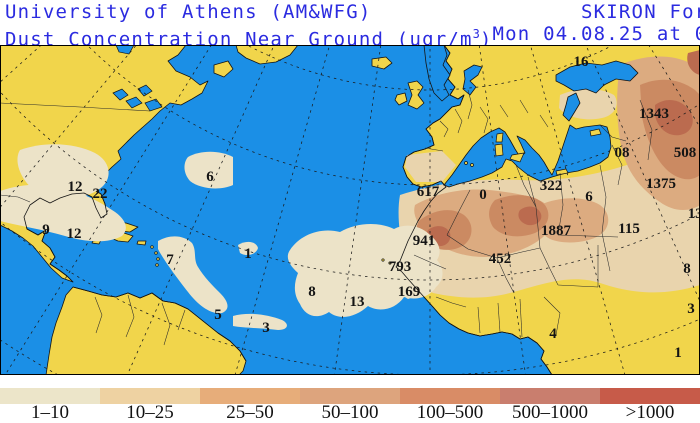  I want to click on hudson-bay-tip, so click(125, 50).